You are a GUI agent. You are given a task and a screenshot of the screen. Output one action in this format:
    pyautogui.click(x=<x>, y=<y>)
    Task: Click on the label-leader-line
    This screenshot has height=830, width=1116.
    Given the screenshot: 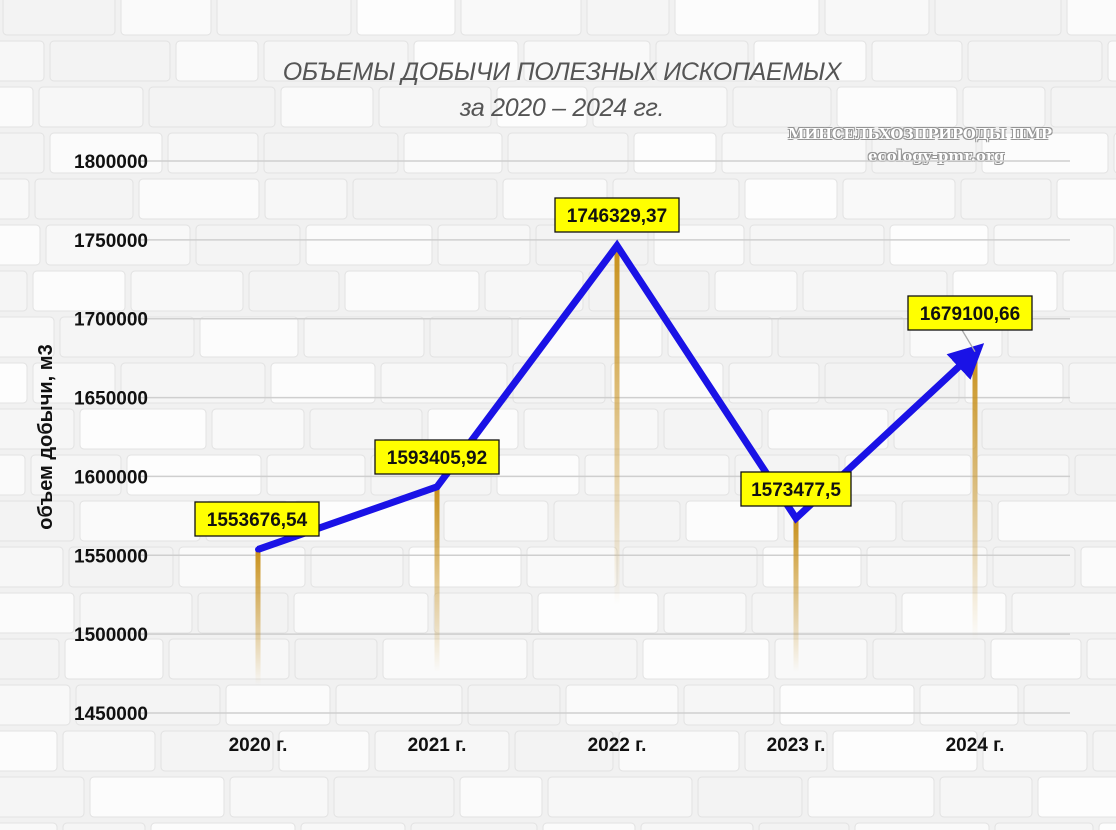 What is the action you would take?
    pyautogui.click(x=968, y=341)
    